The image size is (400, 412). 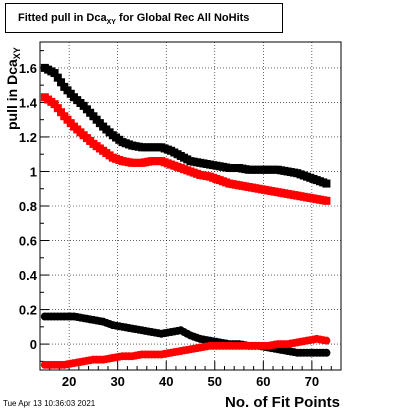 I want to click on chart-title-main: Fitted pull in Dca, so click(x=62, y=18).